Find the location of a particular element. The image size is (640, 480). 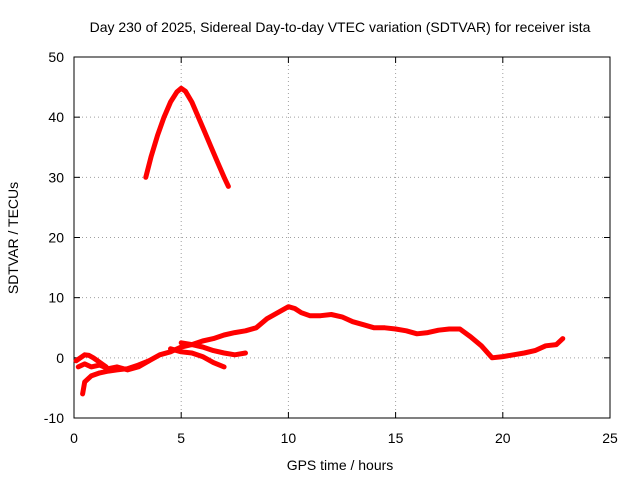

series-start-loop is located at coordinates (116, 377).